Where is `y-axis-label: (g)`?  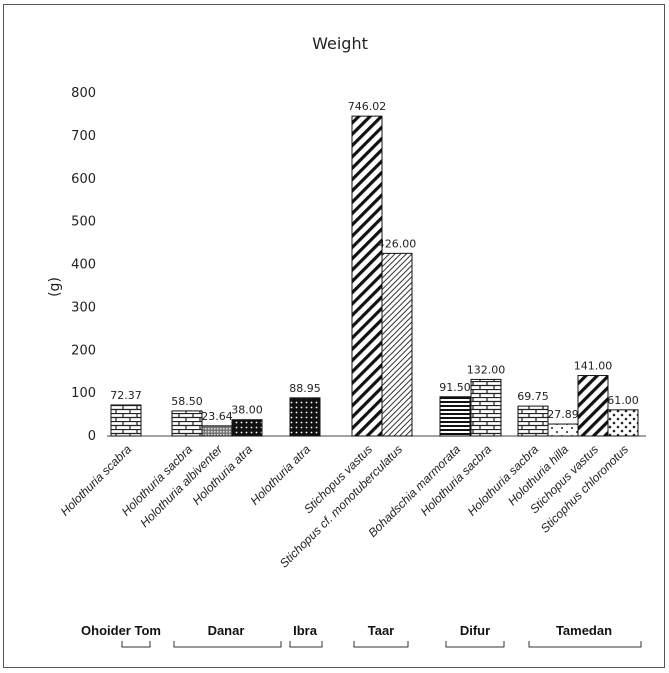
y-axis-label: (g) is located at coordinates (55, 287).